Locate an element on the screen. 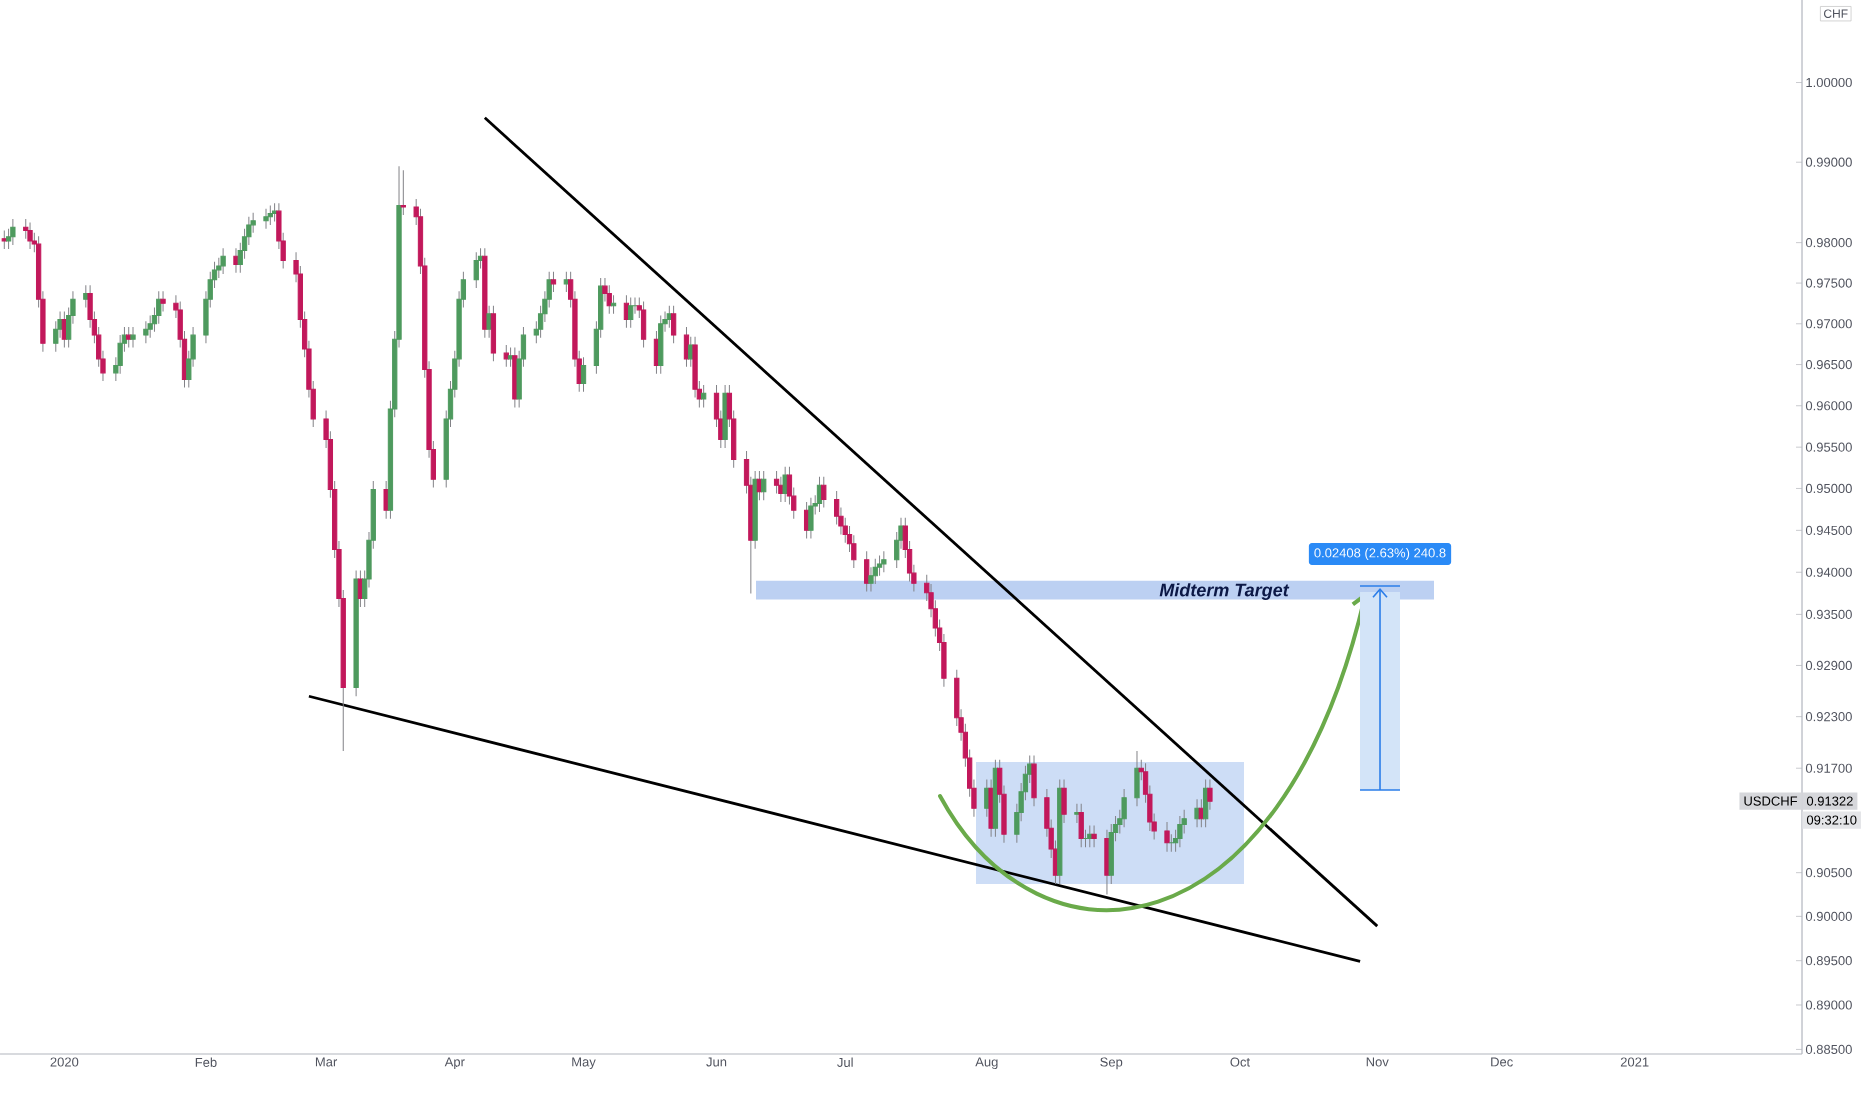  band-label: Midterm Target is located at coordinates (1224, 591).